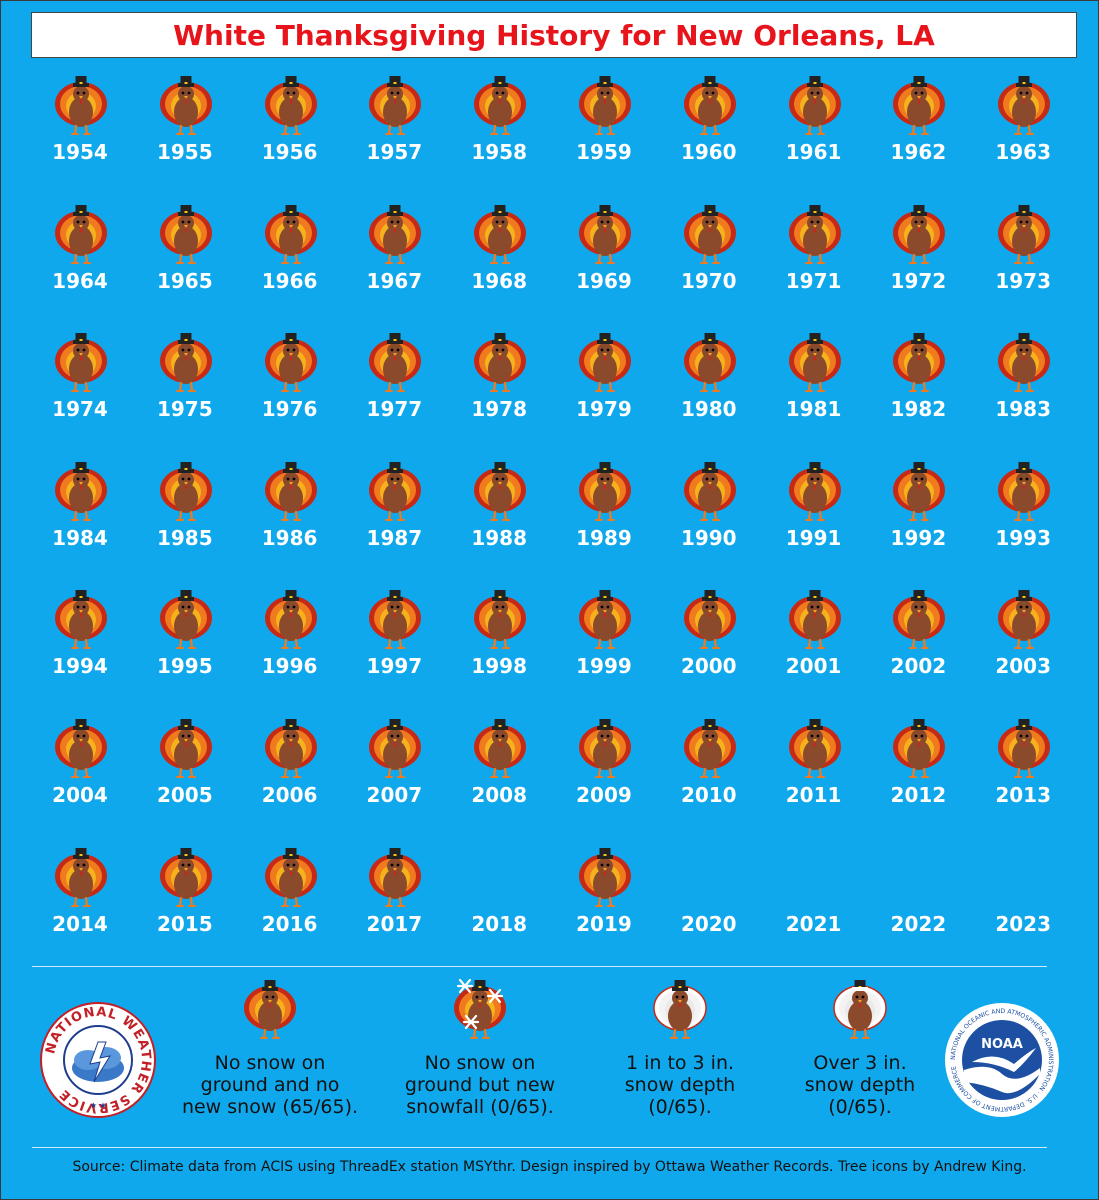  Describe the element at coordinates (289, 666) in the screenshot. I see `year-label: 1996` at that location.